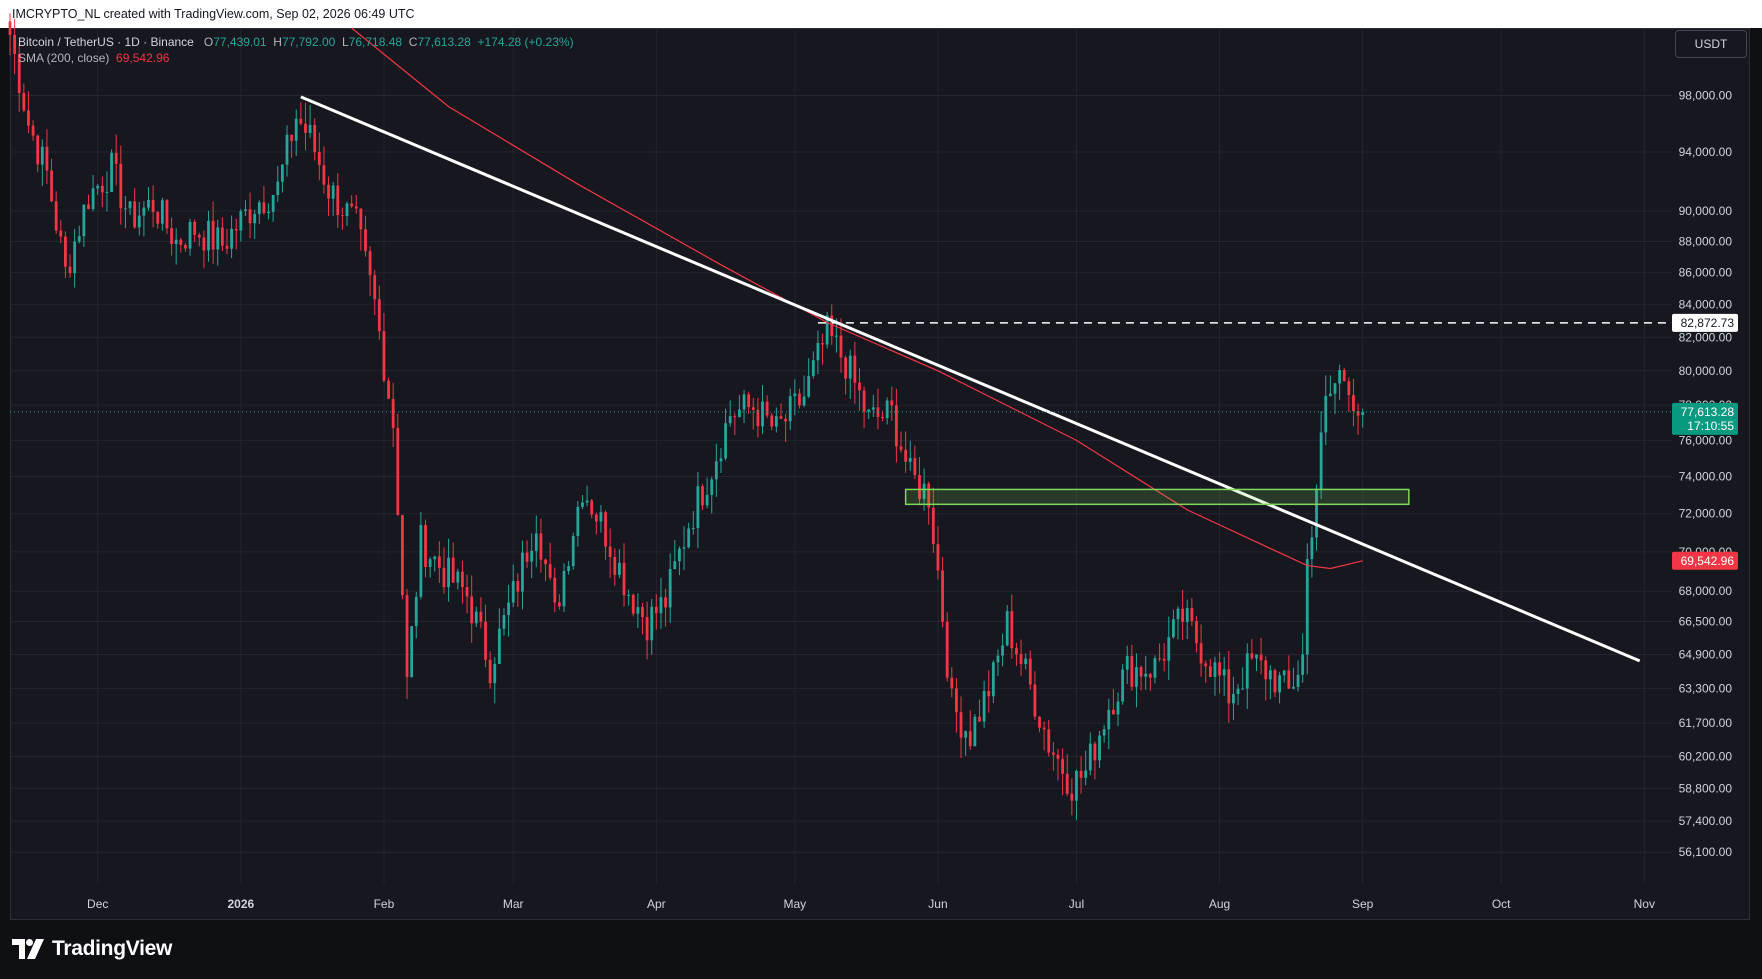 Image resolution: width=1762 pixels, height=979 pixels. I want to click on sma-label: SMA (200, close), so click(64, 58).